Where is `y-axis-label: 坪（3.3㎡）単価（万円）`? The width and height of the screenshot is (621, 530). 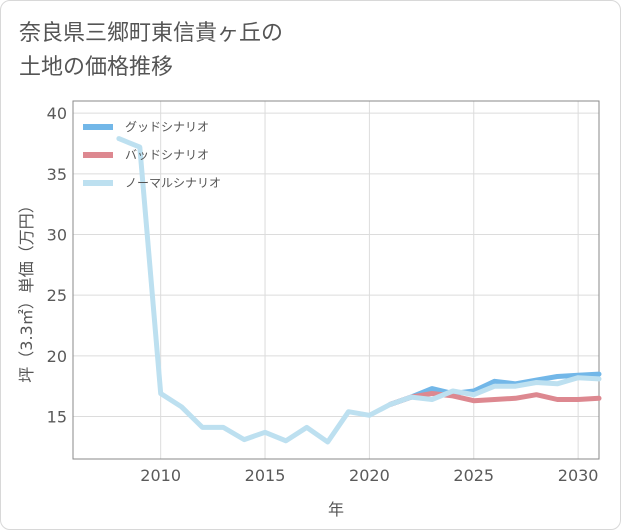
y-axis-label: 坪（3.3㎡）単価（万円） is located at coordinates (26, 289).